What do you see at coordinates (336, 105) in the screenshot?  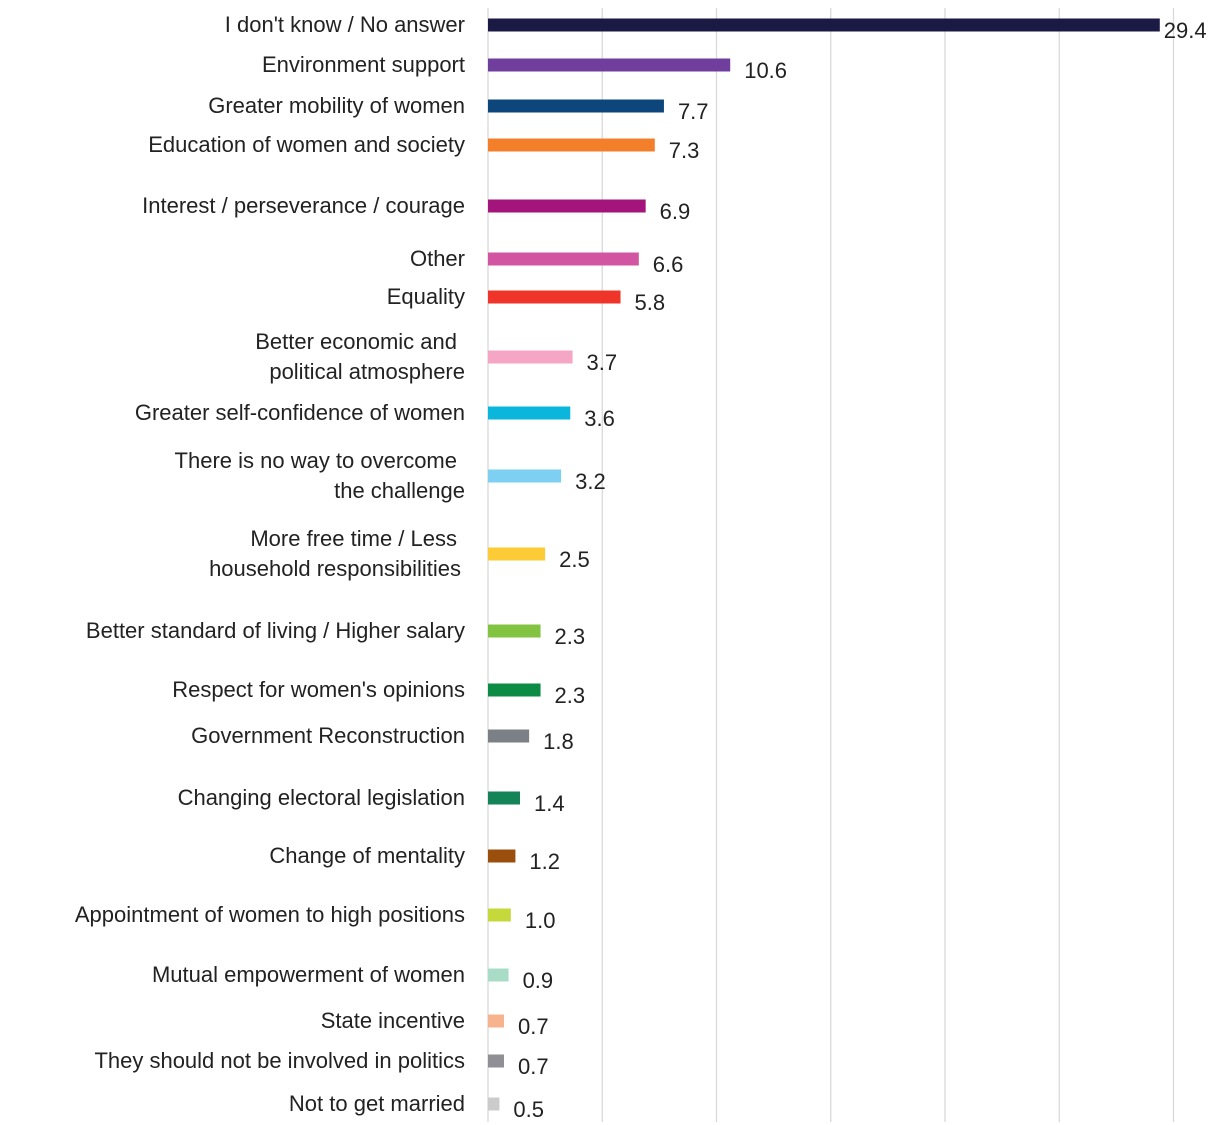 I see `category-label: Greater mobility of women` at bounding box center [336, 105].